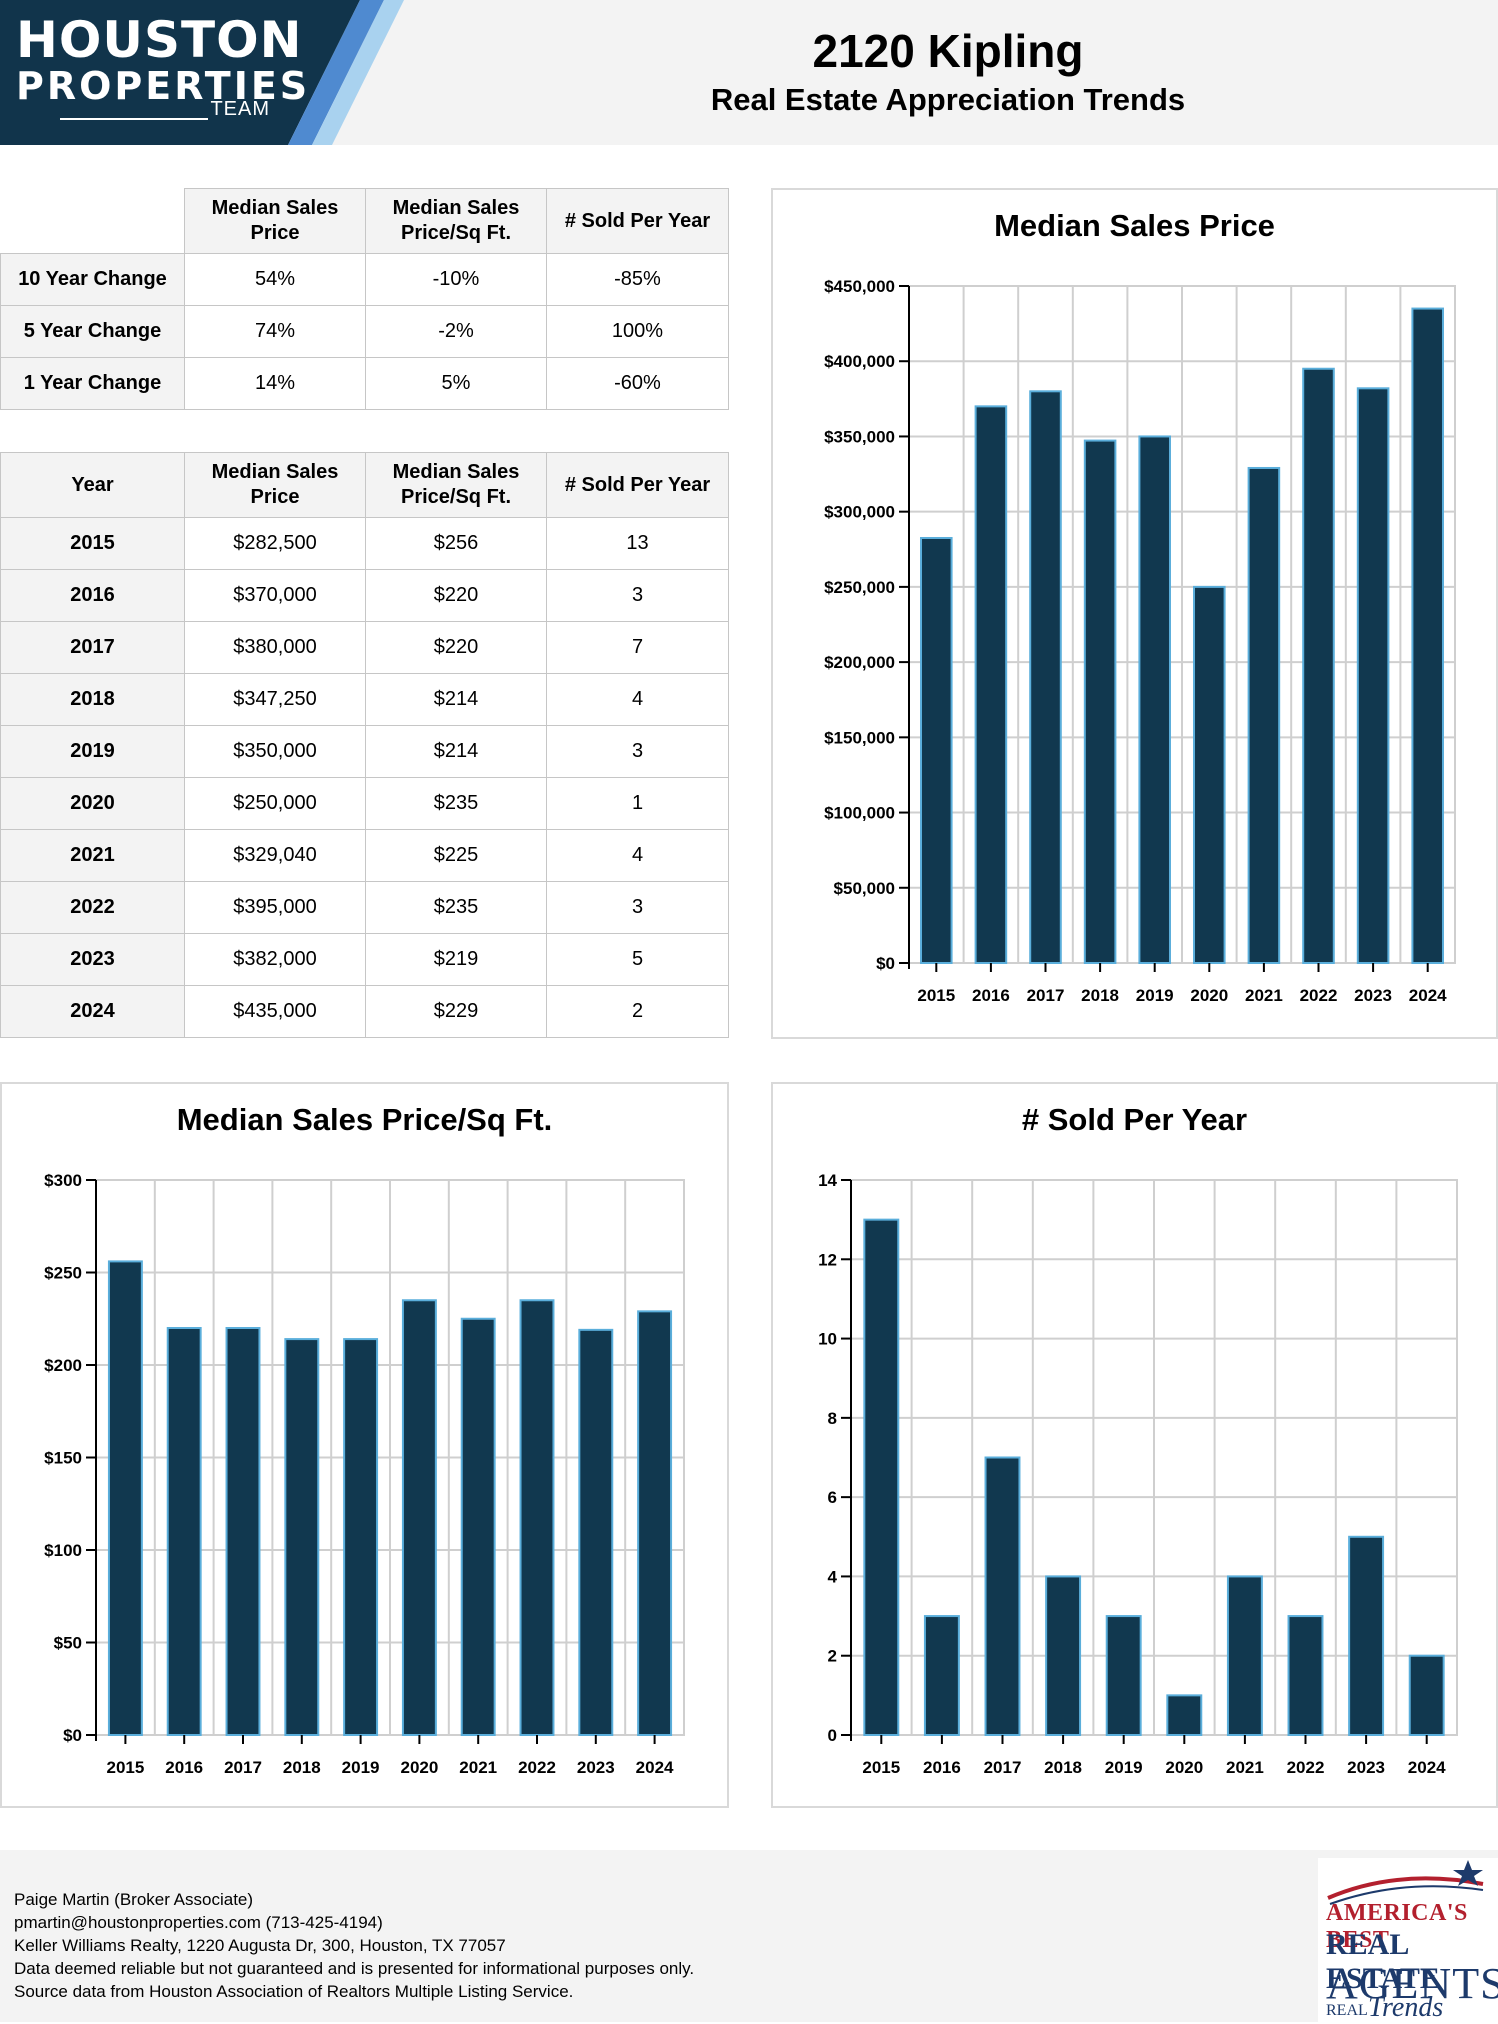 This screenshot has height=2024, width=1498. I want to click on y-tick-label: $200, so click(63, 1365).